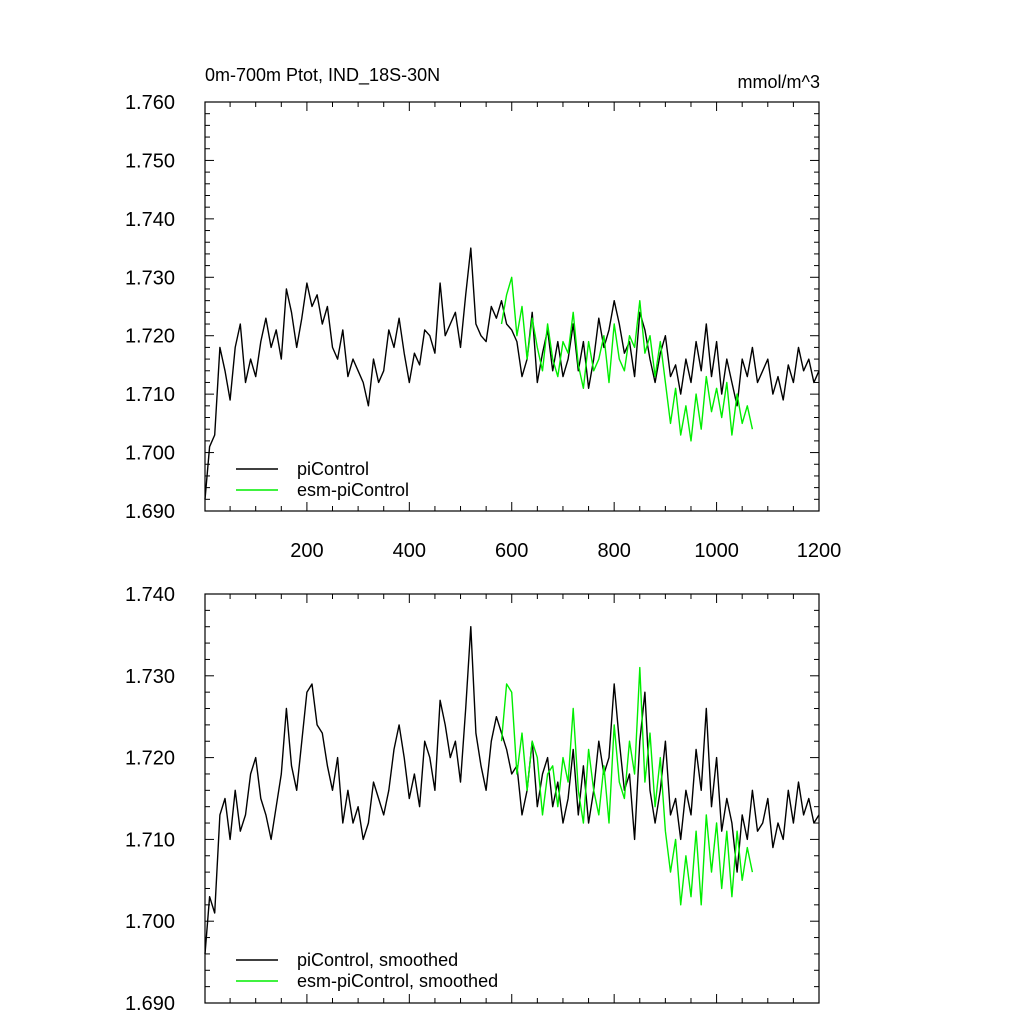 This screenshot has height=1024, width=1024. I want to click on x-tick-label: 1000, so click(716, 551).